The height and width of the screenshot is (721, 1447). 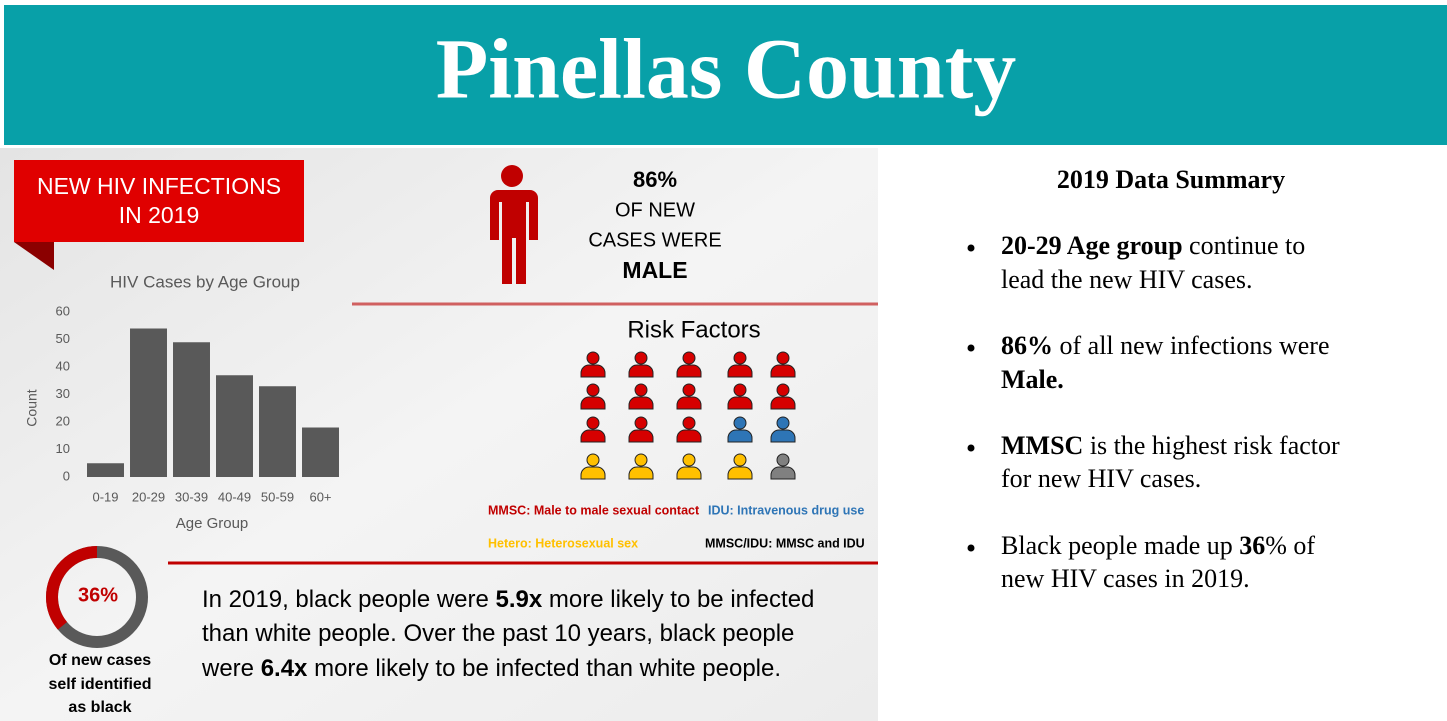 I want to click on risk-icons, so click(x=688, y=415).